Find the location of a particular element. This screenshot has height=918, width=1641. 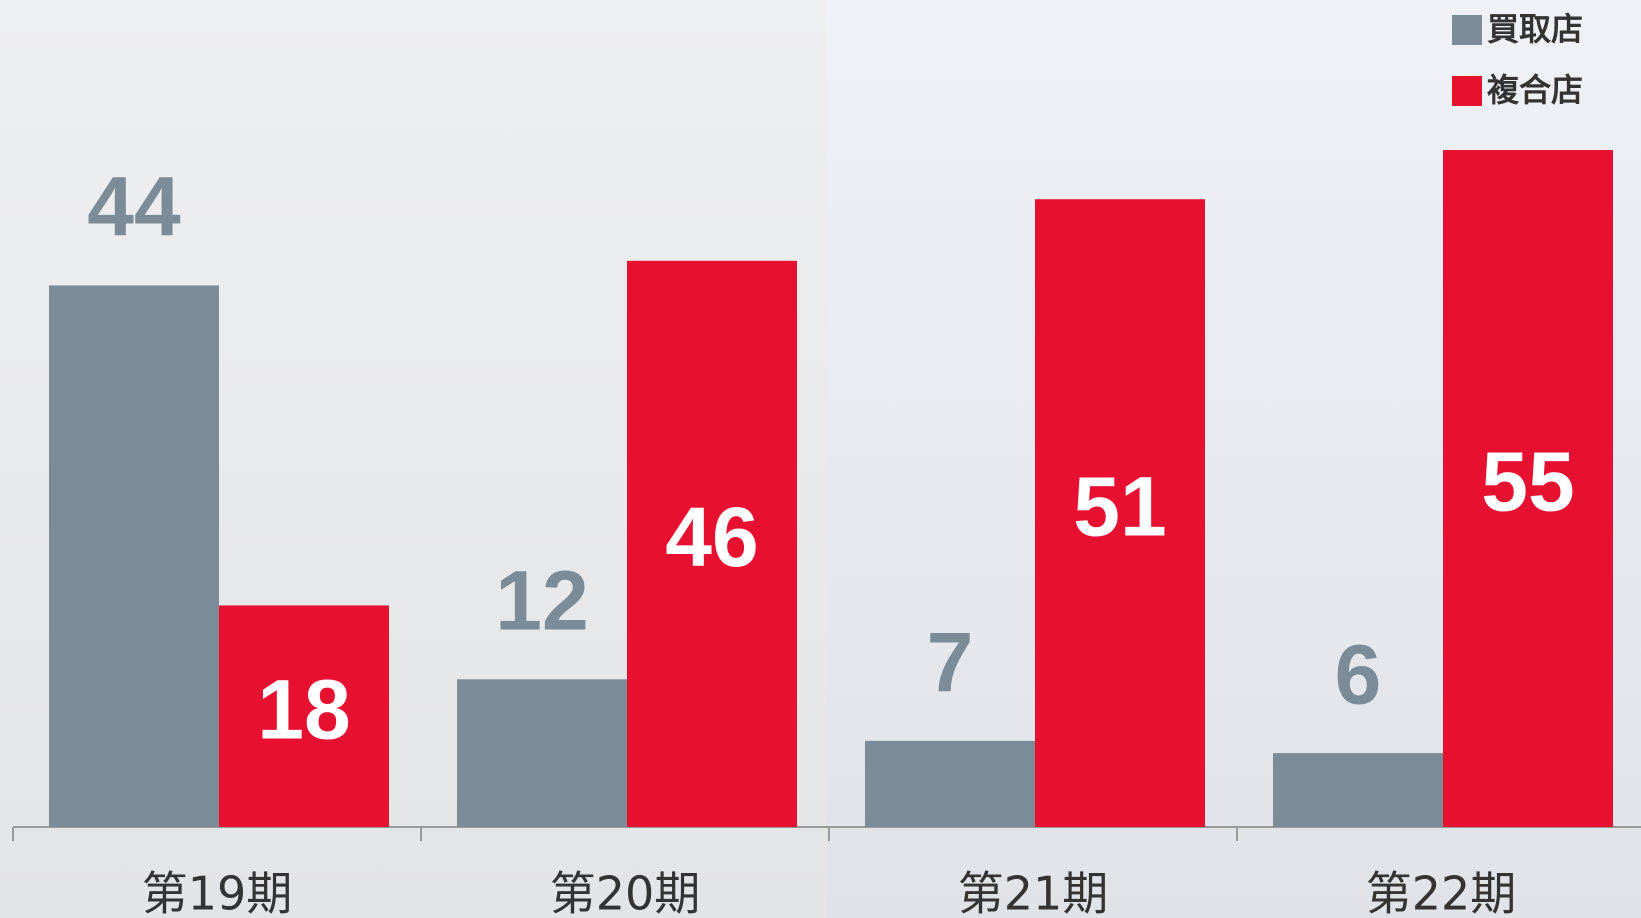

value-label: 51 is located at coordinates (1119, 506).